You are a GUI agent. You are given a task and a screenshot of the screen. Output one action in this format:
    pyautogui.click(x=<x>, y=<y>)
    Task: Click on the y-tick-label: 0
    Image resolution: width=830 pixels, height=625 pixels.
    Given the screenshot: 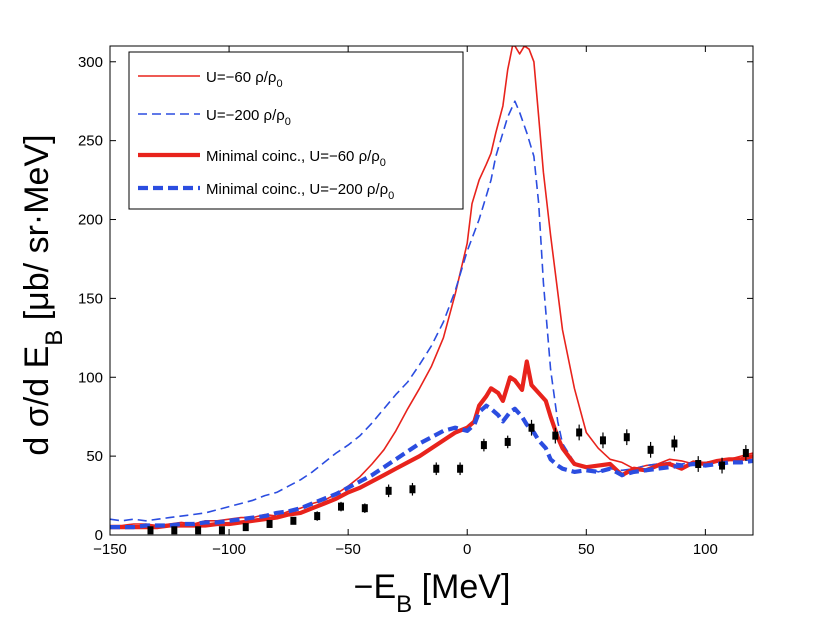 What is the action you would take?
    pyautogui.click(x=99, y=535)
    